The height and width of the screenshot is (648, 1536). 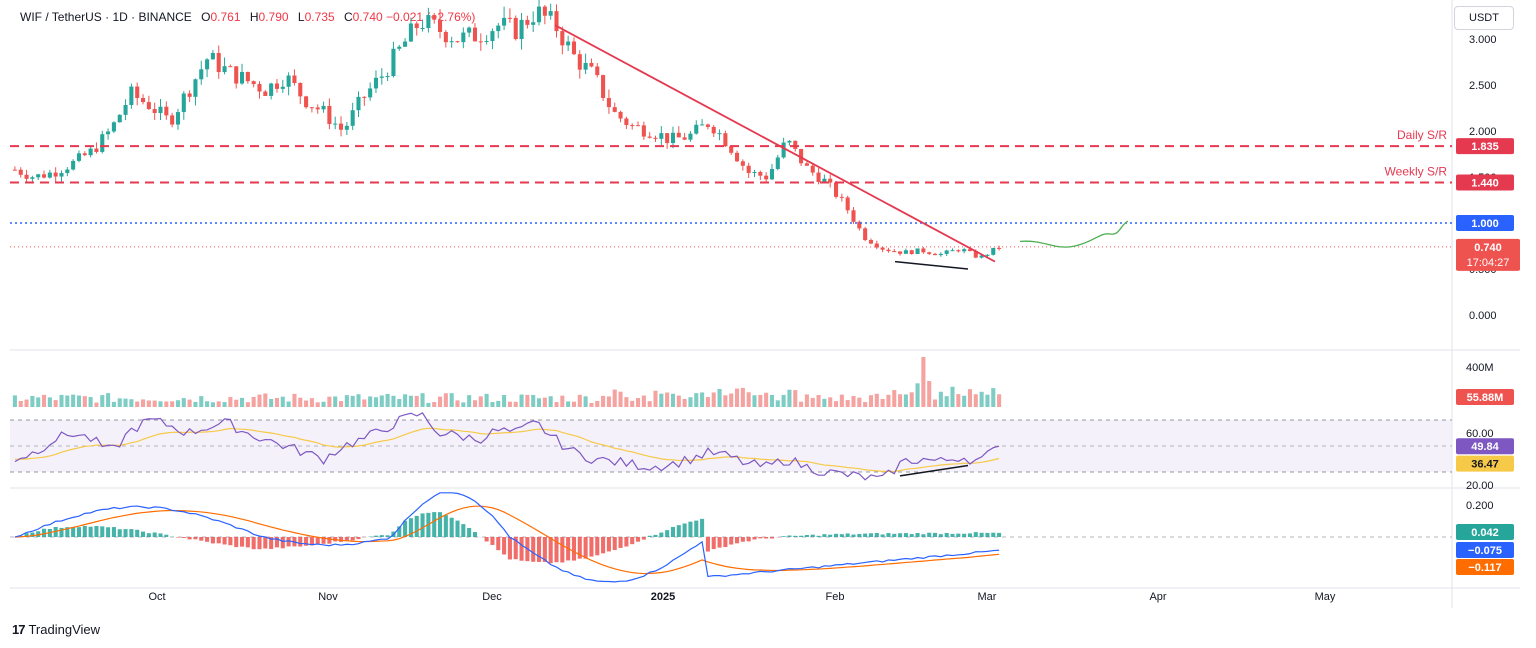 What do you see at coordinates (1483, 86) in the screenshot?
I see `price-tick-label: 2.500` at bounding box center [1483, 86].